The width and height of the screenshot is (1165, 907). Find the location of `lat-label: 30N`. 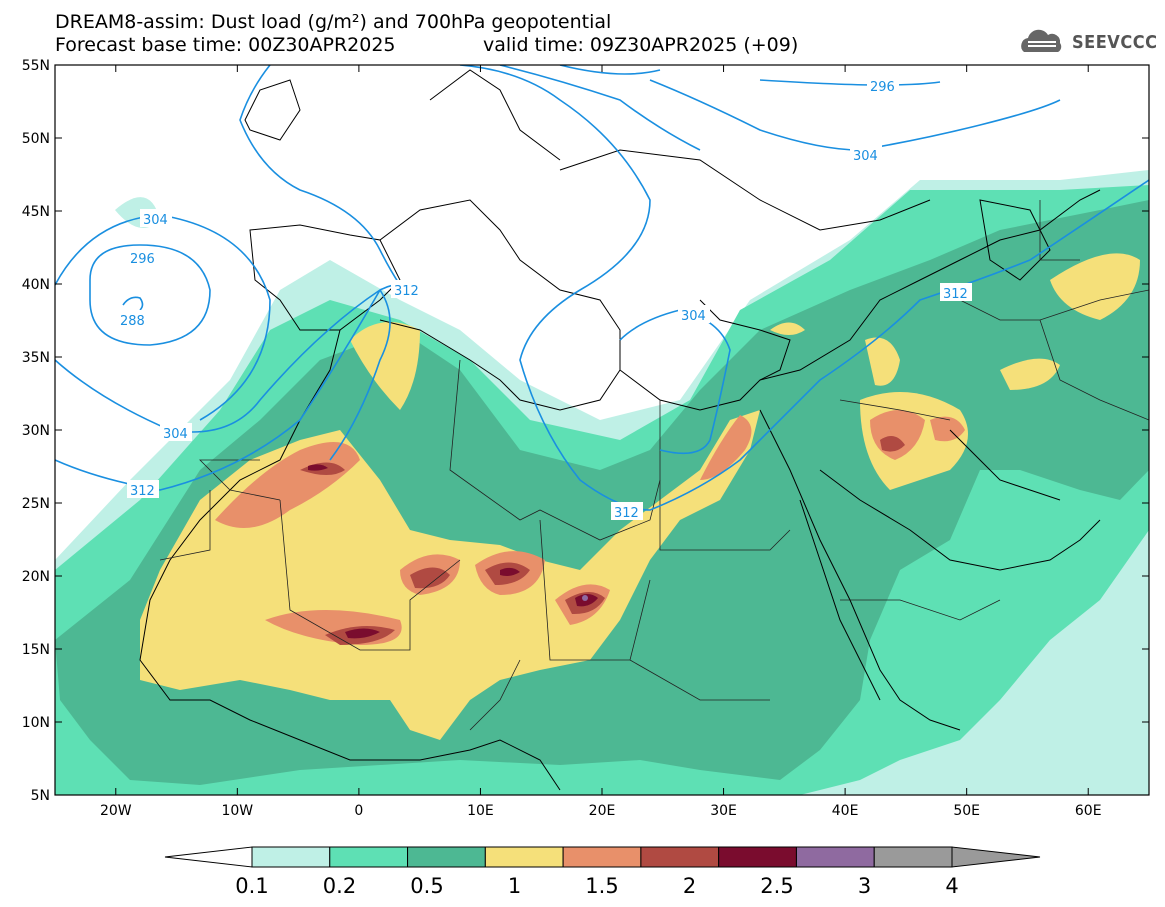

lat-label: 30N is located at coordinates (36, 431).